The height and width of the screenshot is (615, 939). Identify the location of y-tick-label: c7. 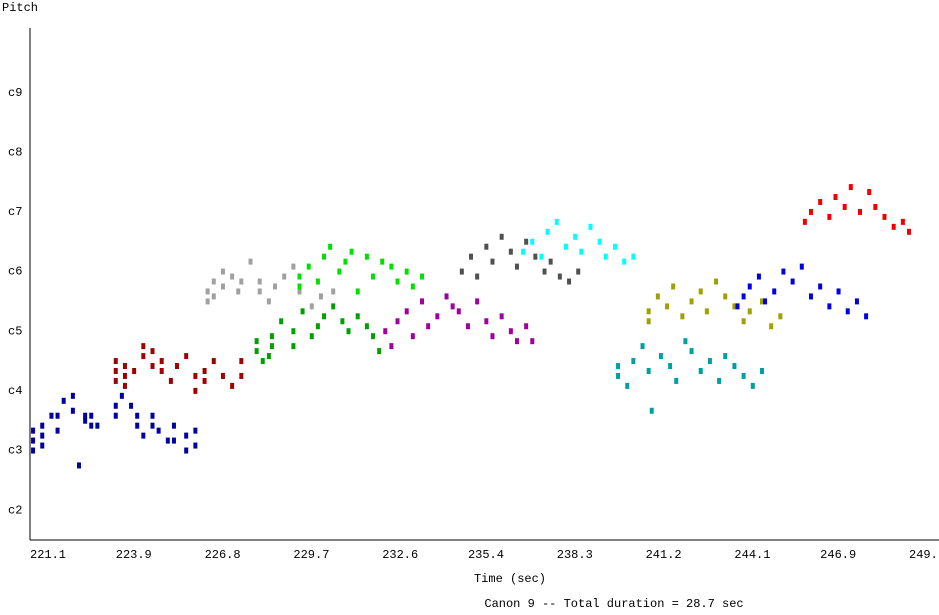
(15, 212).